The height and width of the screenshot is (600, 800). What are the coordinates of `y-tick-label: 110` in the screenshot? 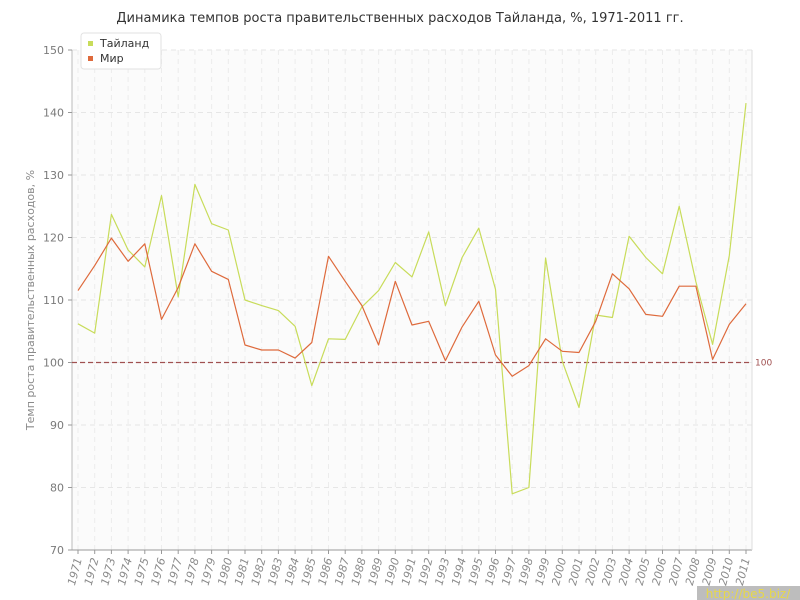 It's located at (53, 300).